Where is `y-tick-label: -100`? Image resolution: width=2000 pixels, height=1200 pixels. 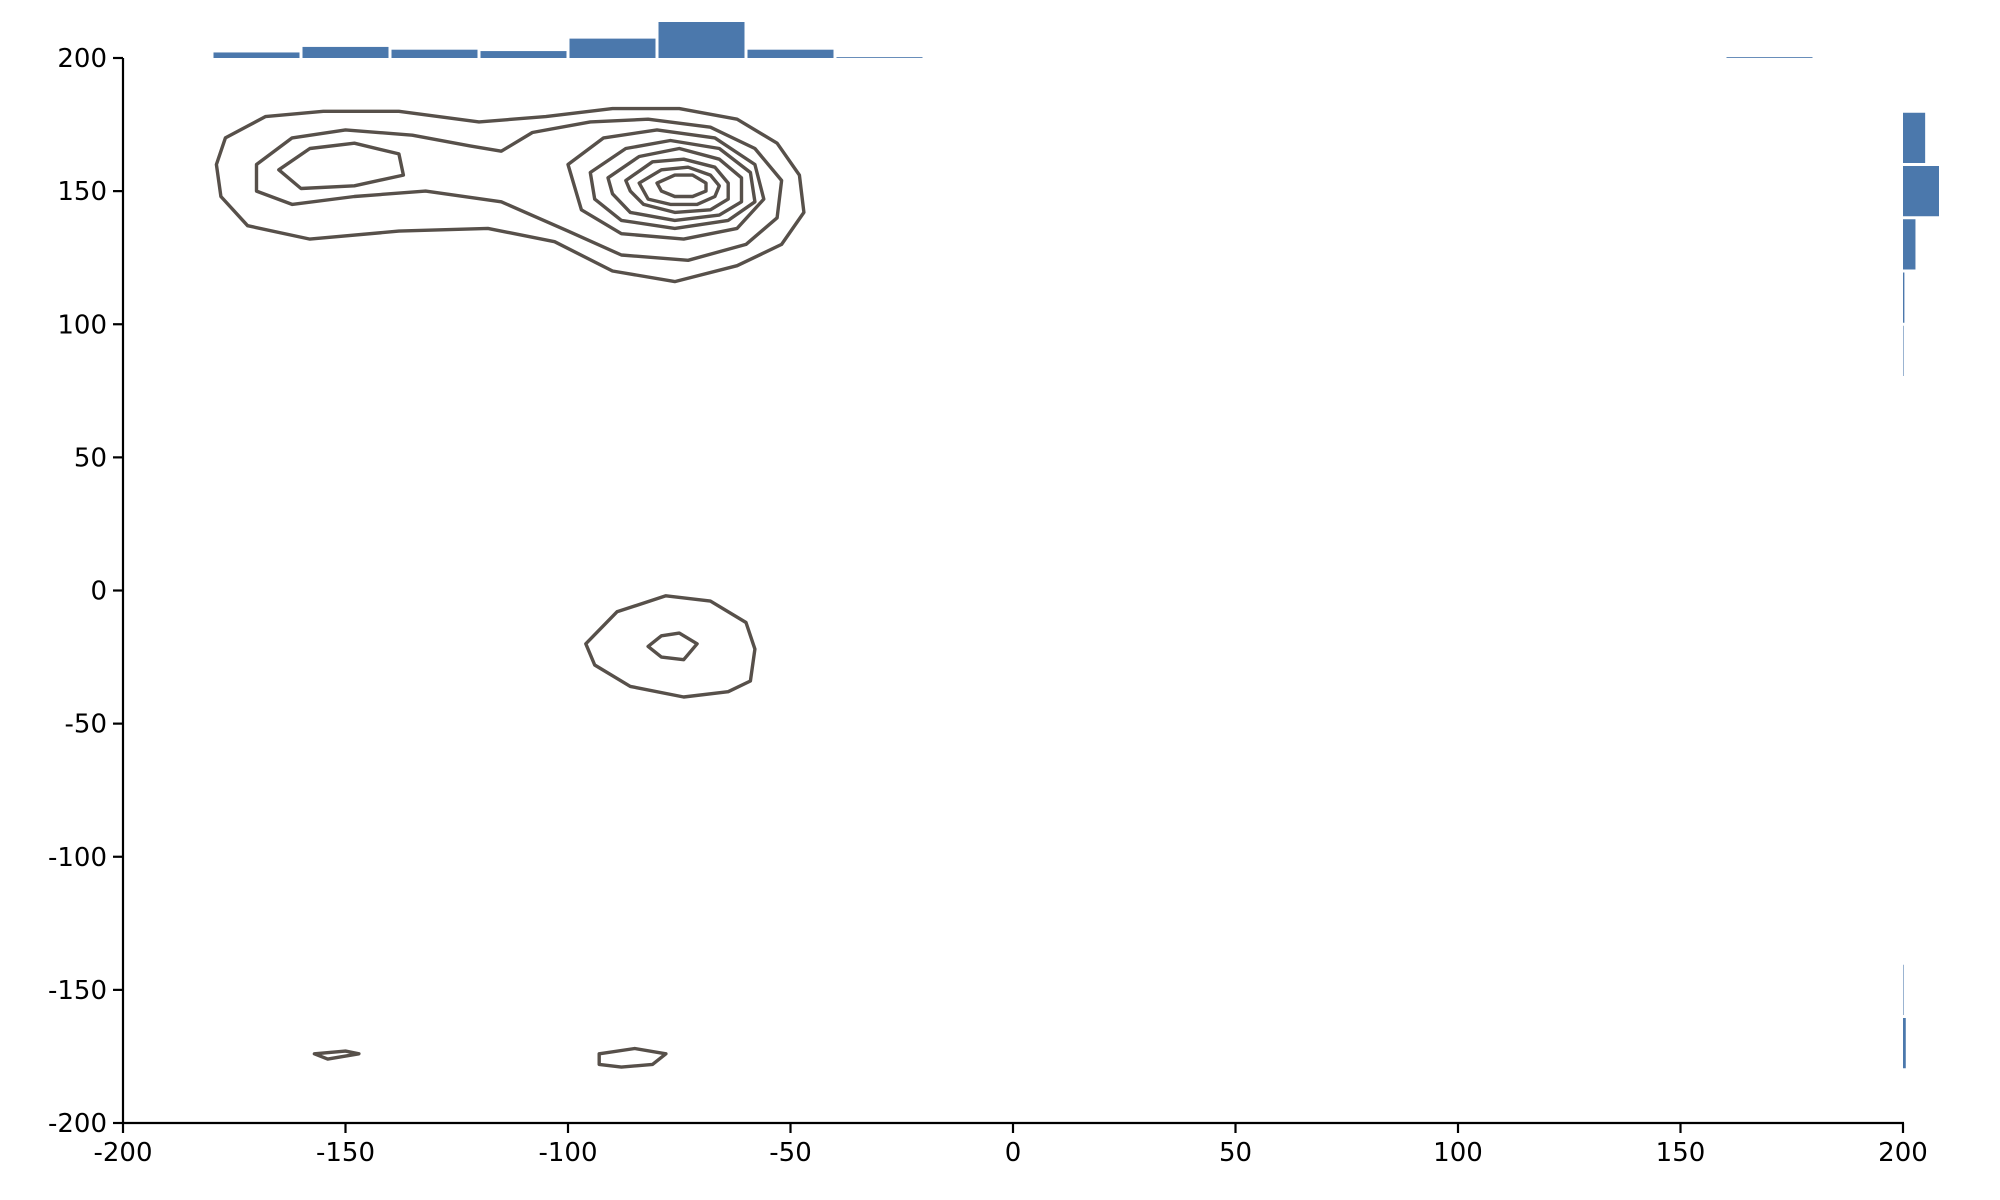
y-tick-label: -100 is located at coordinates (77, 858).